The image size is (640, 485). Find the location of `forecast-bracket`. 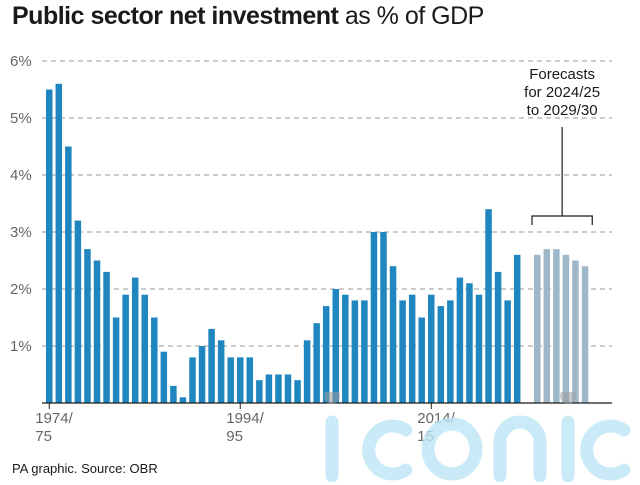

forecast-bracket is located at coordinates (562, 220).